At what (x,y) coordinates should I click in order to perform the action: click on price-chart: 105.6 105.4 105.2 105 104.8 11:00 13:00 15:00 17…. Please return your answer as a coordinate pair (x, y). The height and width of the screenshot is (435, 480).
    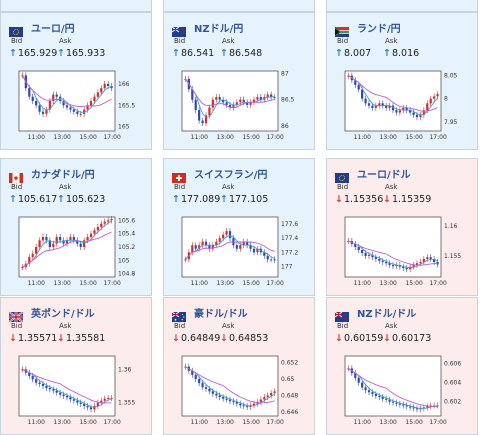
    Looking at the image, I should click on (76, 251).